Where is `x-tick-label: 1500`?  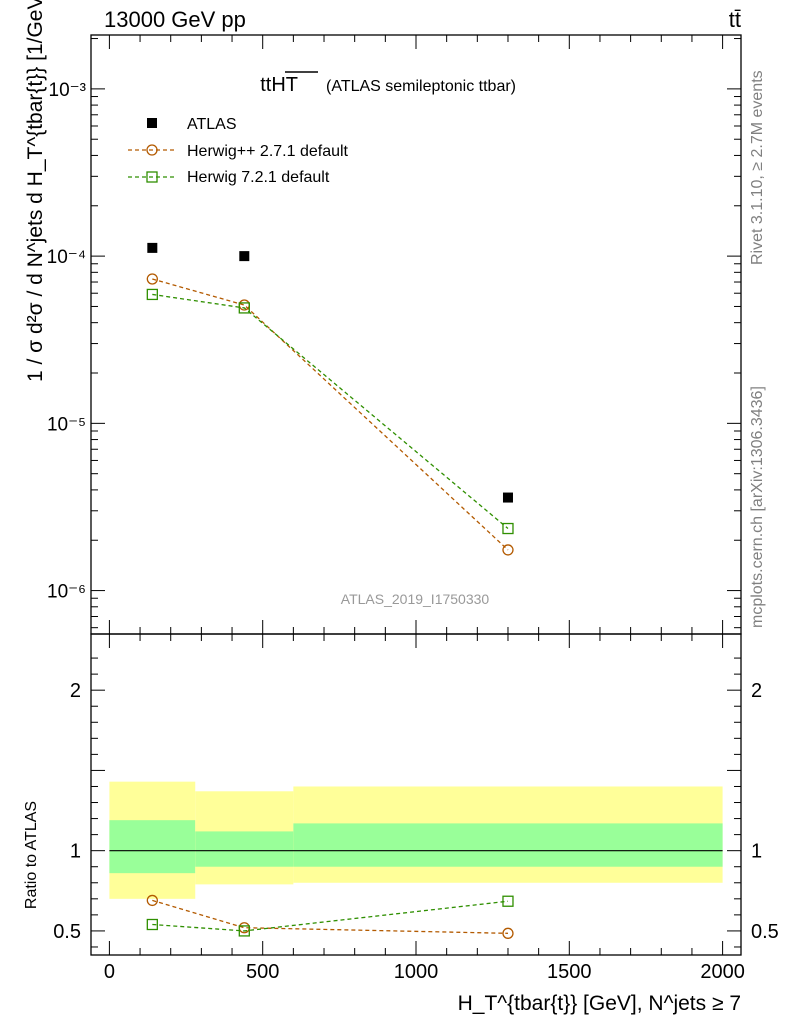 x-tick-label: 1500 is located at coordinates (569, 972).